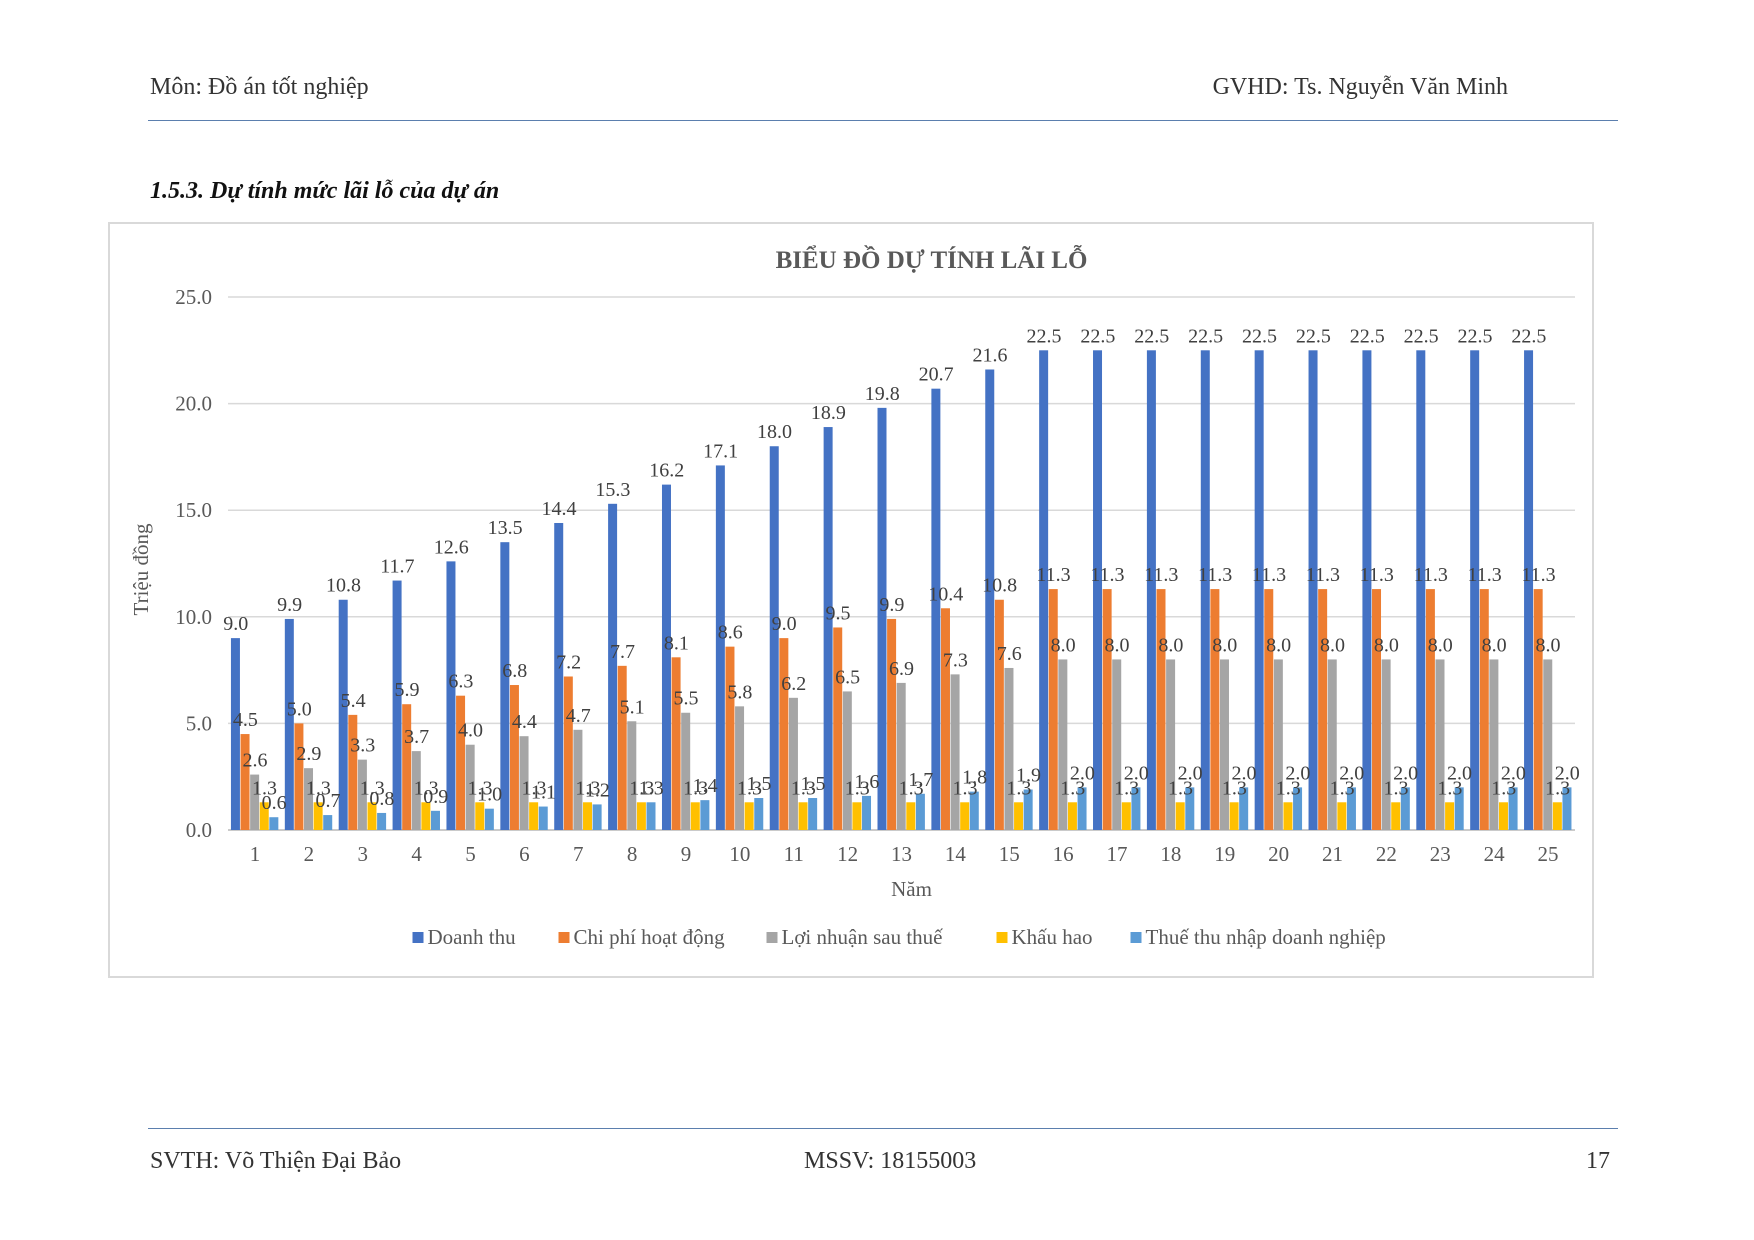 This screenshot has width=1754, height=1240. What do you see at coordinates (882, 394) in the screenshot?
I see `data-label: 19.8` at bounding box center [882, 394].